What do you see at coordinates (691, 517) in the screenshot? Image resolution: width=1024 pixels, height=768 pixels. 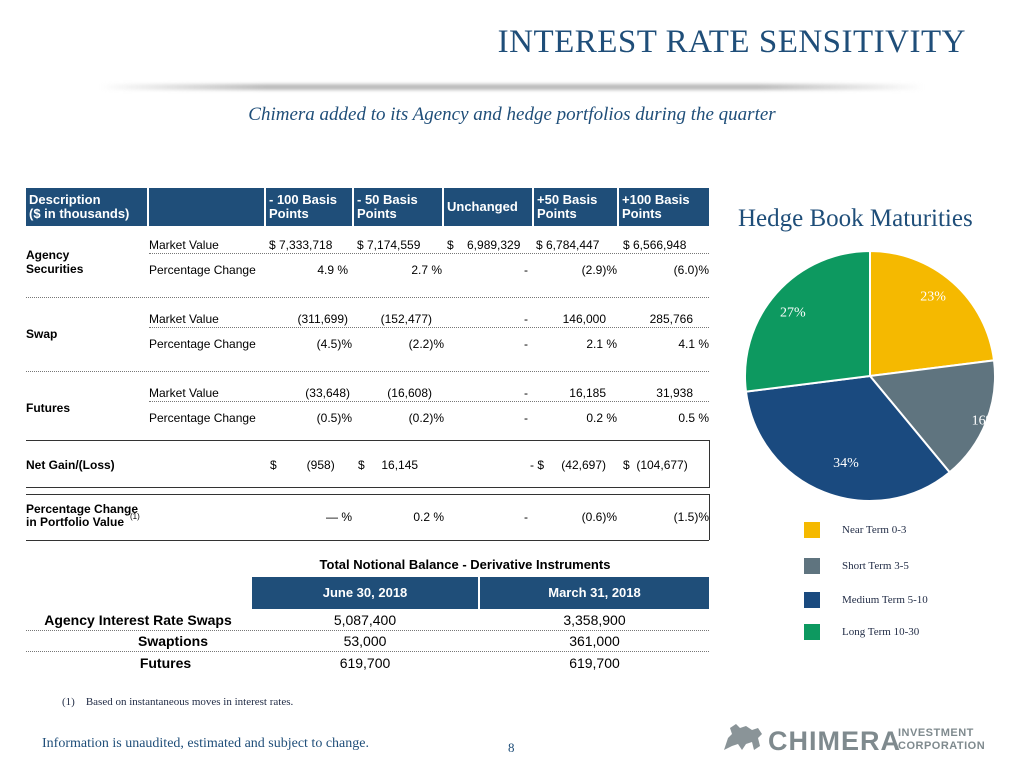 I see `pct-plus100: (1.5)%` at bounding box center [691, 517].